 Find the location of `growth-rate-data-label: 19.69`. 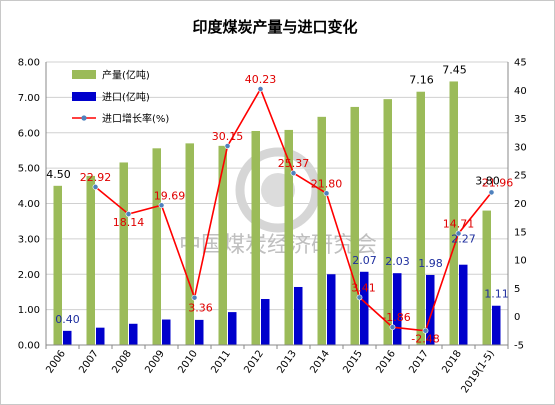

growth-rate-data-label: 19.69 is located at coordinates (170, 195).